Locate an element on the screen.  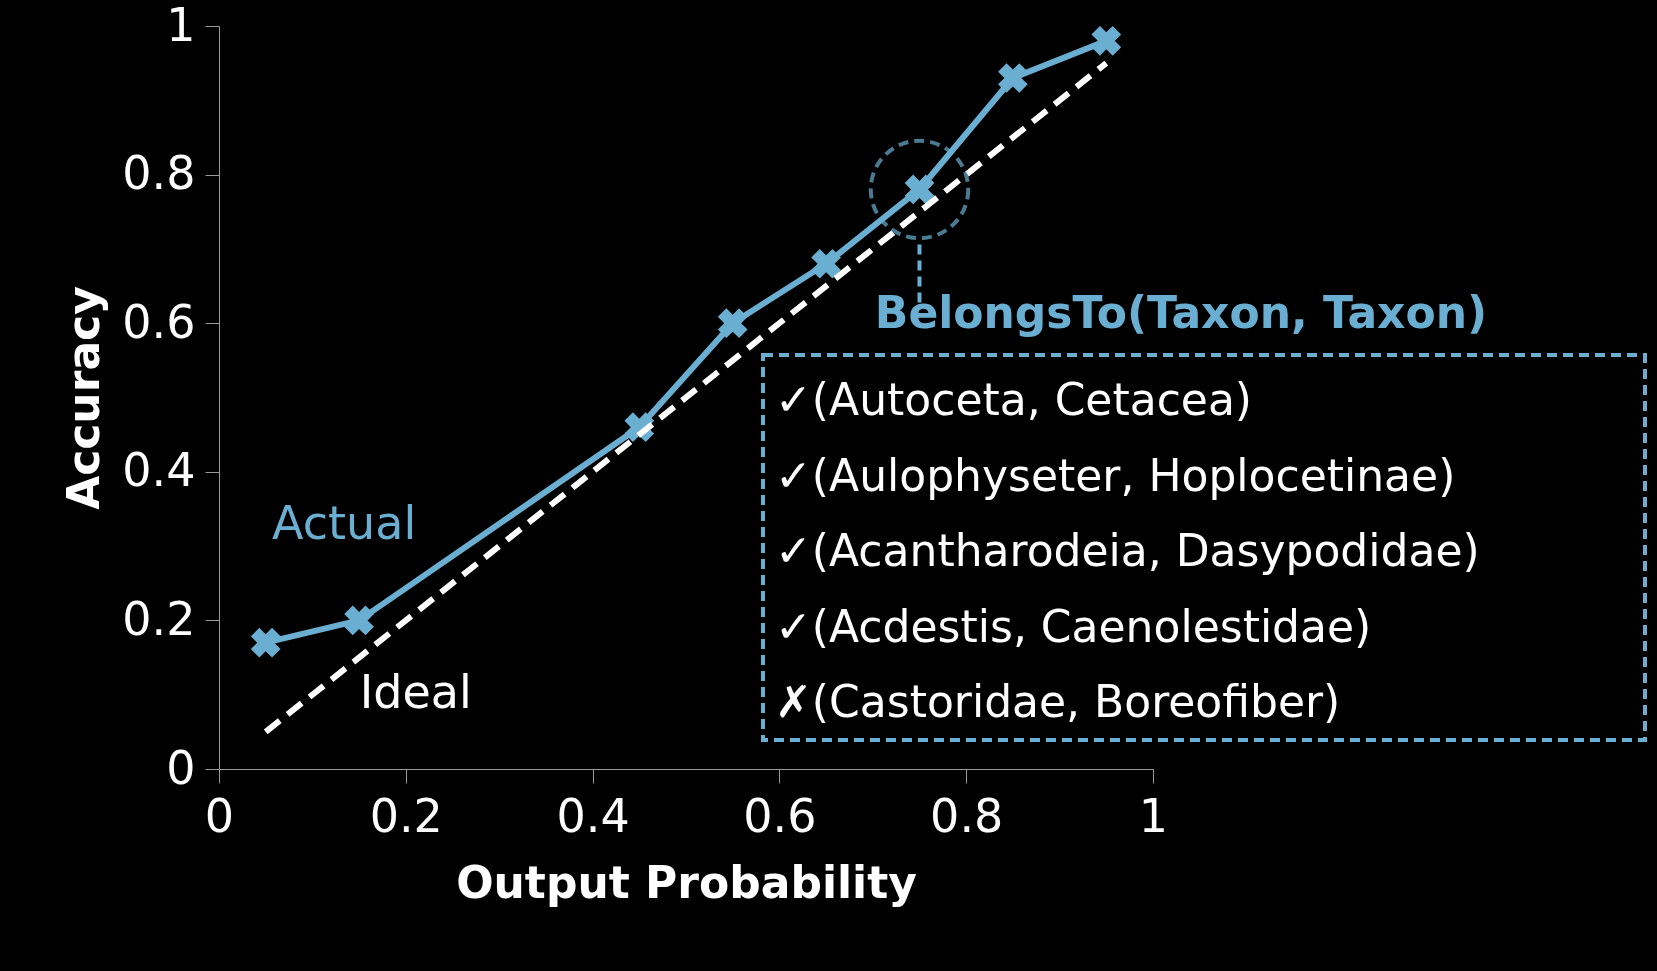
annotation: ✓(Acdestis, Caenolestidae) is located at coordinates (1073, 626).